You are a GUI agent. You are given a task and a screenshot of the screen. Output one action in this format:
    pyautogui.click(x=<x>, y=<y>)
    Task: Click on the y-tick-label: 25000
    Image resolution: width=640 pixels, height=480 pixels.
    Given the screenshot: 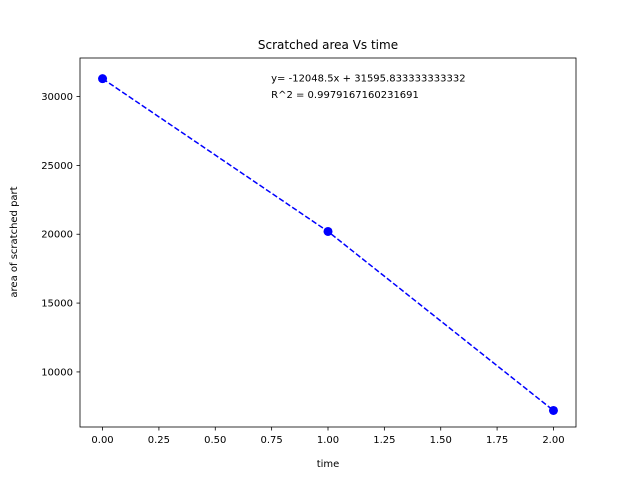 What is the action you would take?
    pyautogui.click(x=57, y=166)
    